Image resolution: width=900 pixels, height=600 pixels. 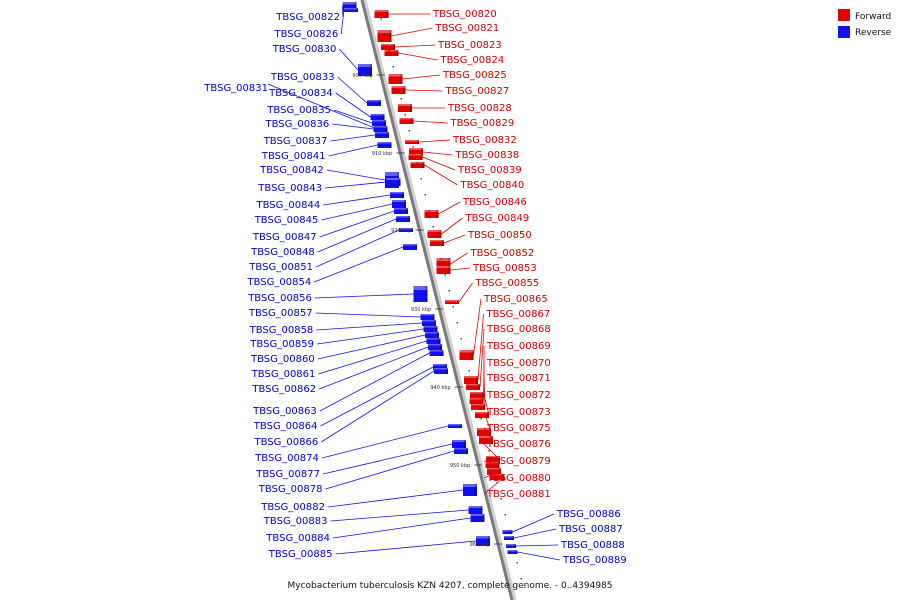 What do you see at coordinates (515, 299) in the screenshot?
I see `gene-label-TBSG_00865: TBSG_00865` at bounding box center [515, 299].